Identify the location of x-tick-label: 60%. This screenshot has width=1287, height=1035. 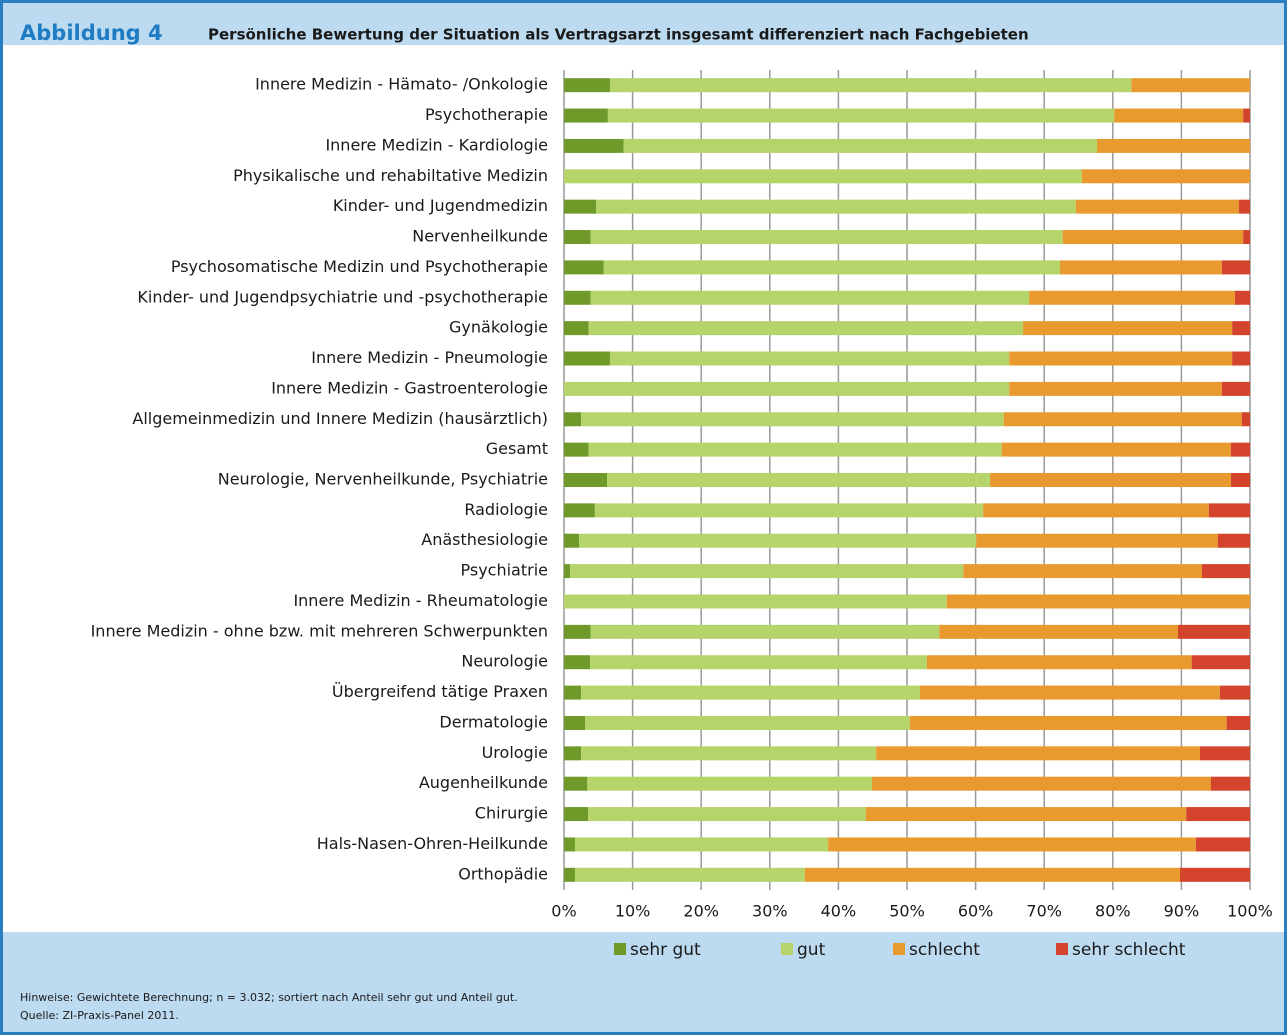
(976, 911).